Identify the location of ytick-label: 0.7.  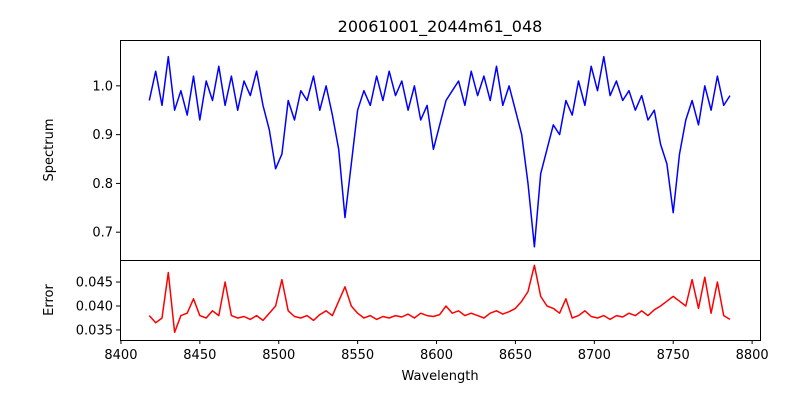
(102, 233).